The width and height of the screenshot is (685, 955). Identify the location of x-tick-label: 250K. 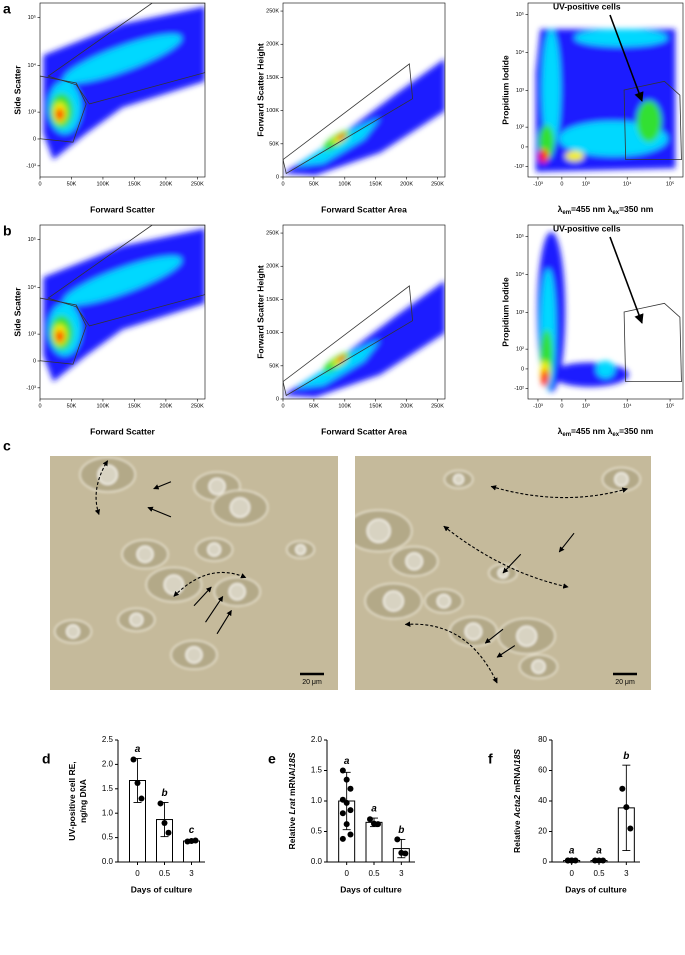
(437, 406).